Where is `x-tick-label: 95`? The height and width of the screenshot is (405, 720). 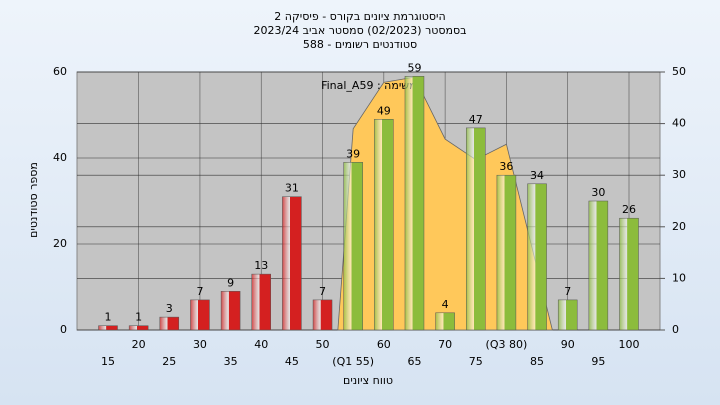
x-tick-label: 95 is located at coordinates (598, 361).